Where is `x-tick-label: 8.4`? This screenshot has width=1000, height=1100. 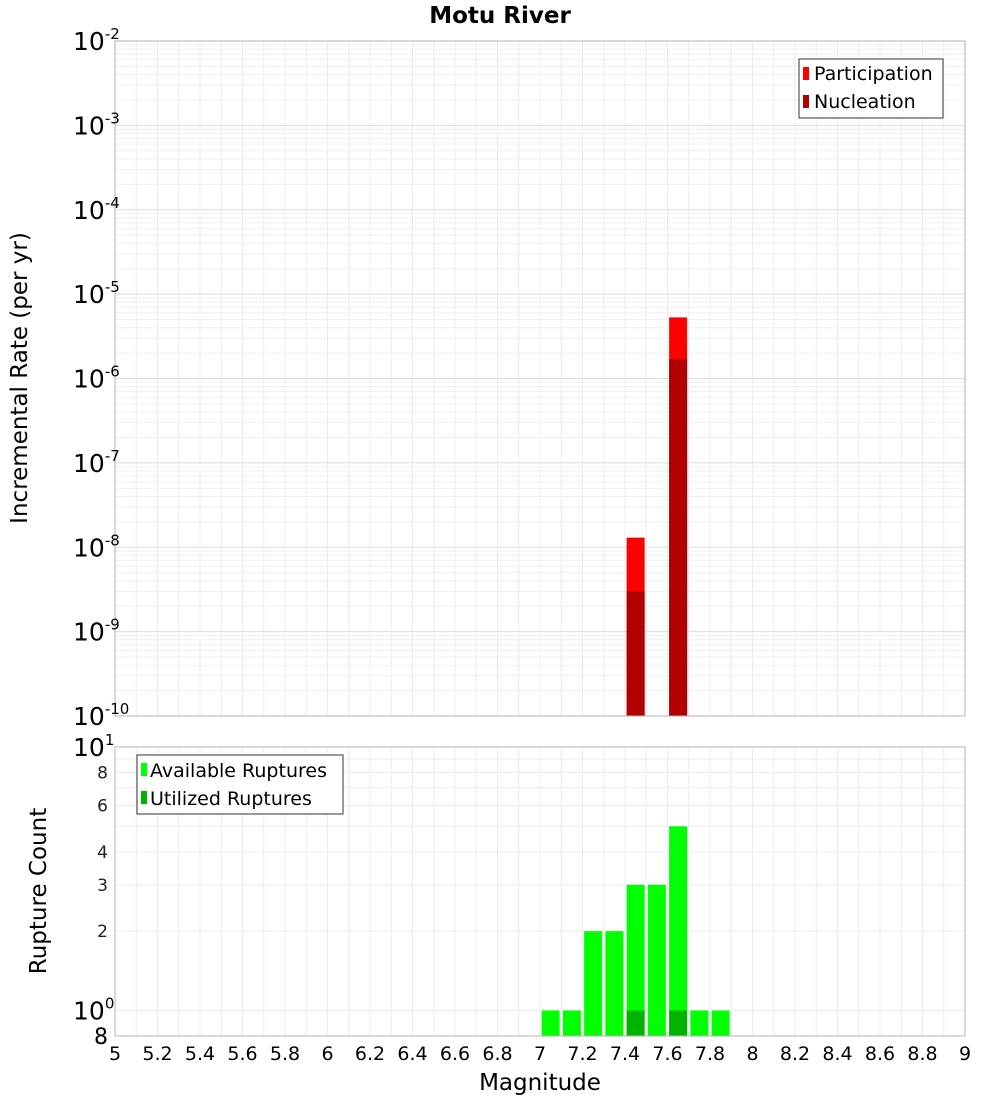
x-tick-label: 8.4 is located at coordinates (837, 1054).